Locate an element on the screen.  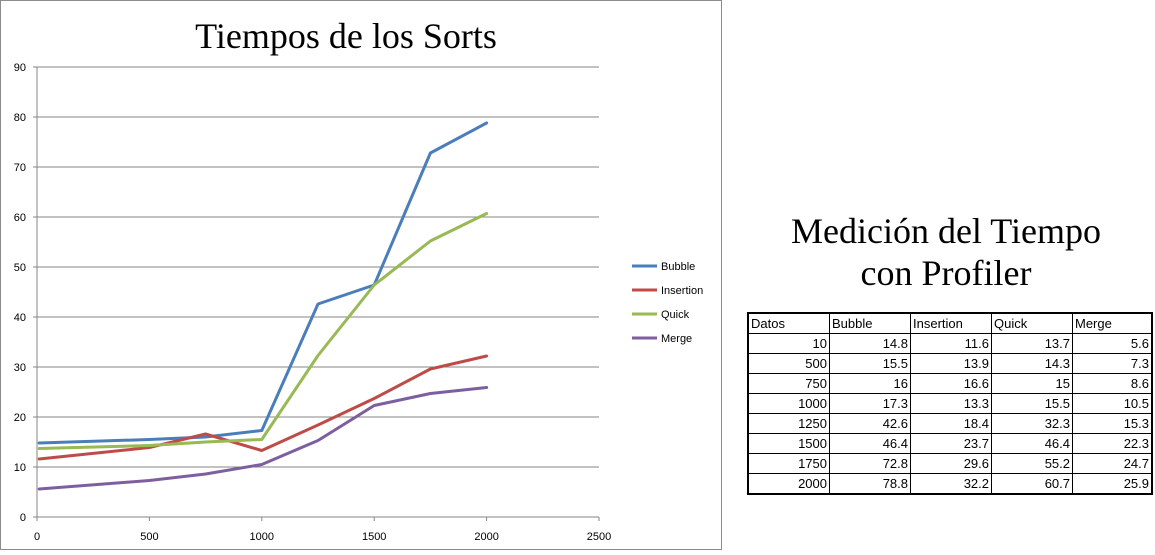
table-header-quick: Quick is located at coordinates (1032, 323).